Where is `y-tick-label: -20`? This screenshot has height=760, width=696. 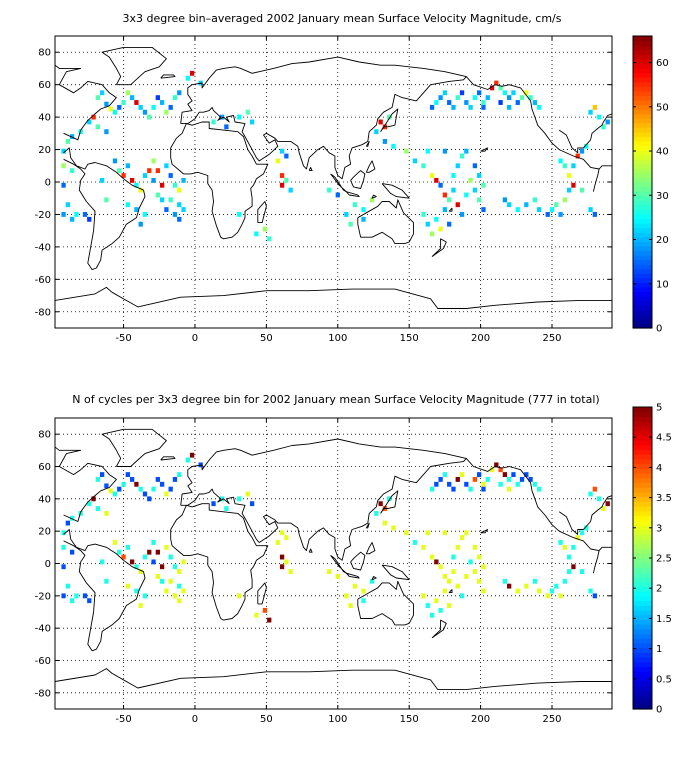 y-tick-label: -20 is located at coordinates (43, 596).